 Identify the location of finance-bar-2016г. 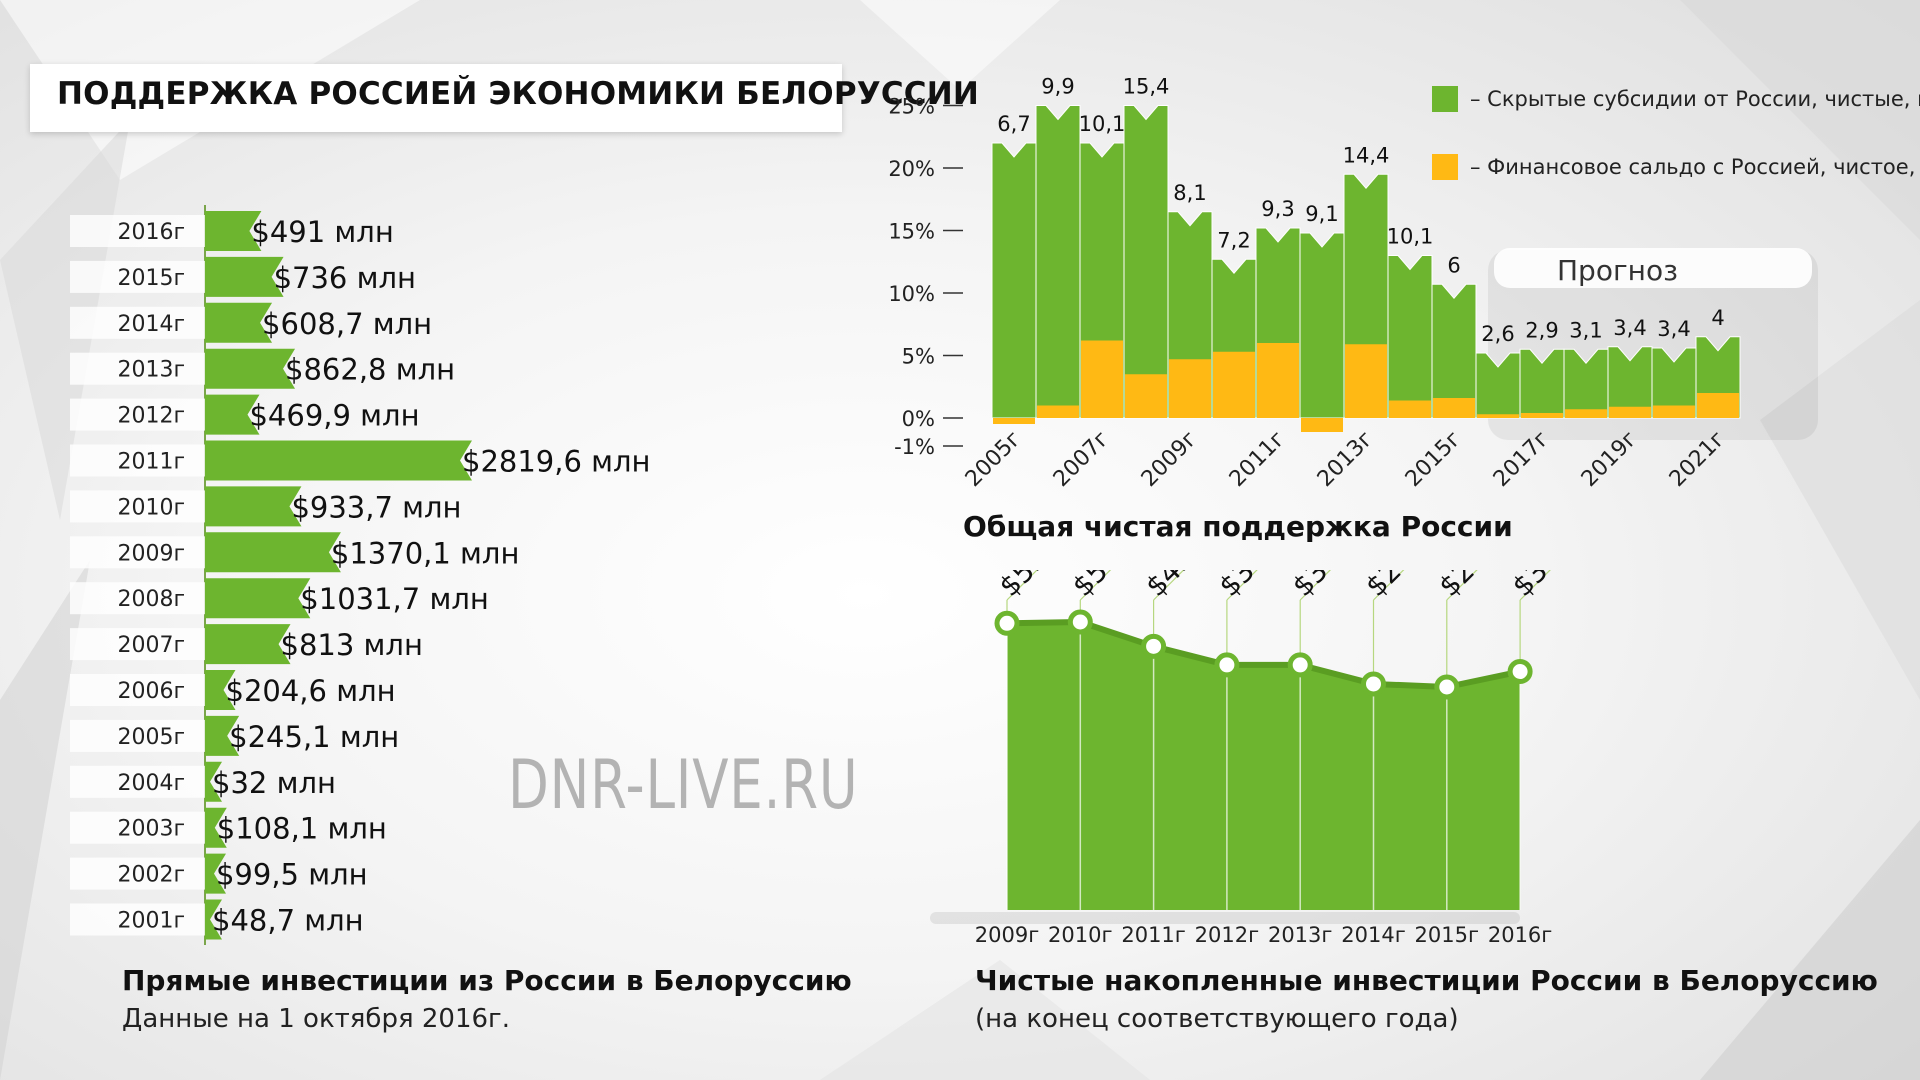
(1498, 416).